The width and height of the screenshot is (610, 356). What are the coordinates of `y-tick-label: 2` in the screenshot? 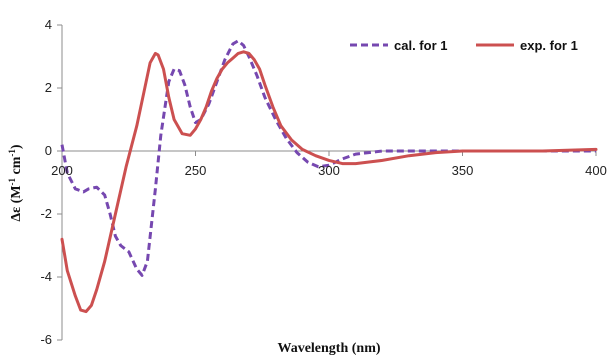 It's located at (48, 87).